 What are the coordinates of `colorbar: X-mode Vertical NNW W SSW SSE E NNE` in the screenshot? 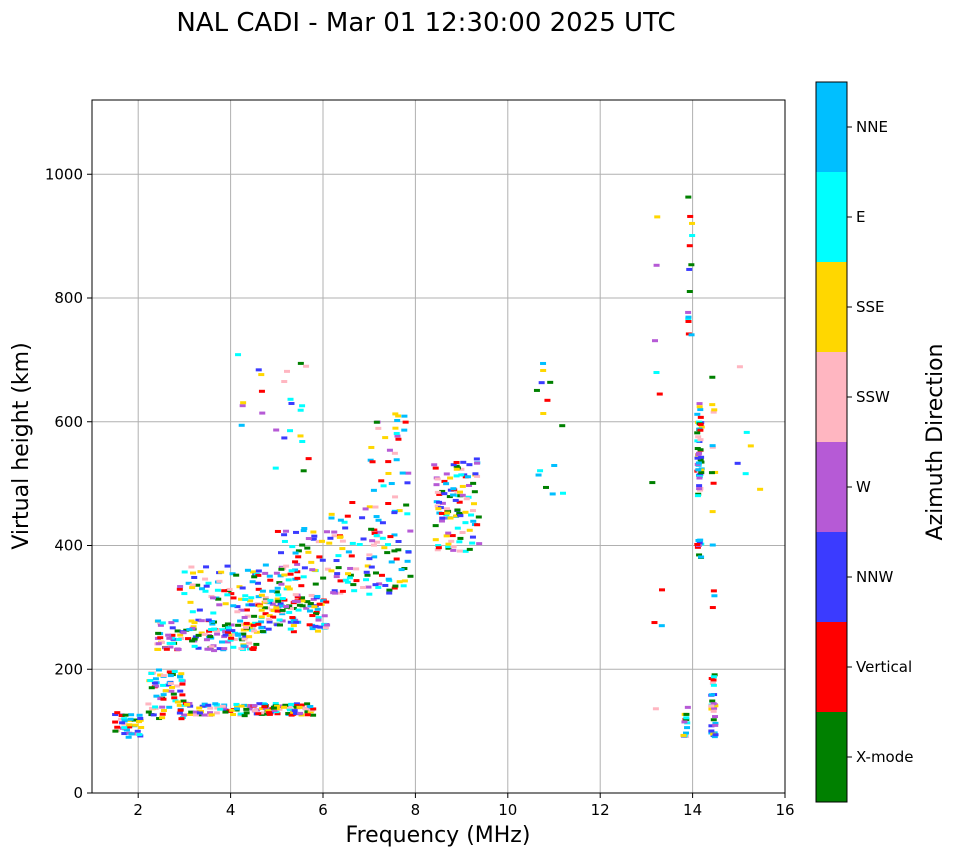 It's located at (864, 442).